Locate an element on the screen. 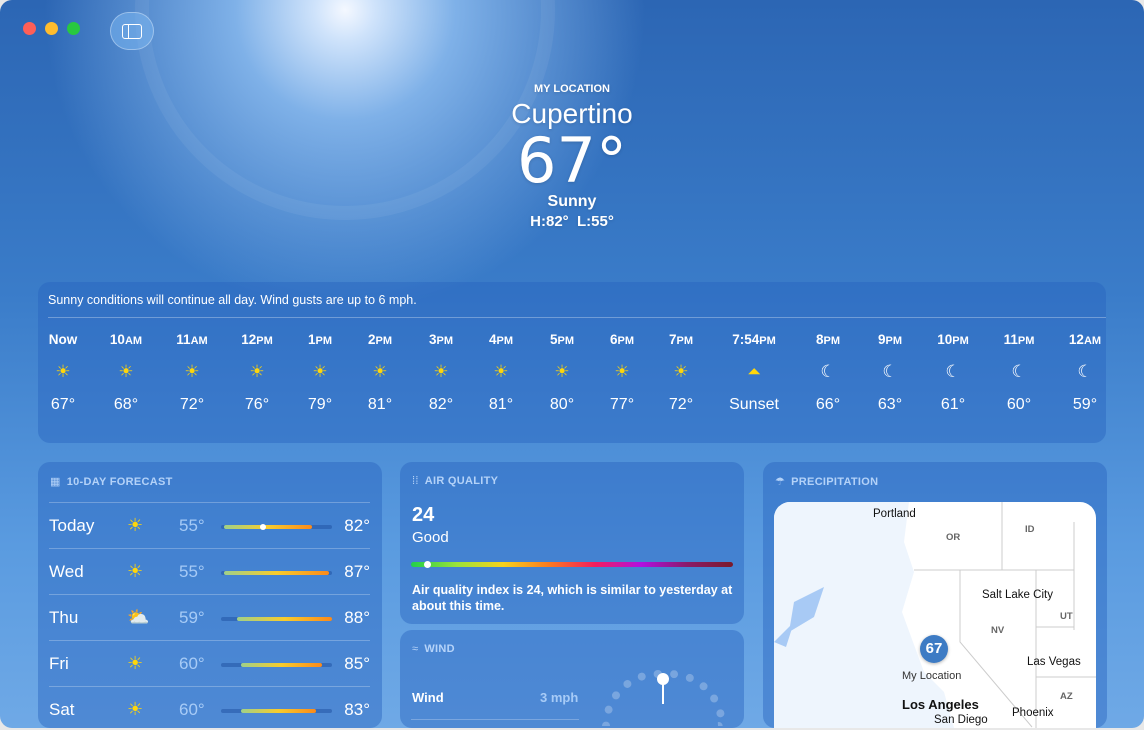 Image resolution: width=1144 pixels, height=730 pixels. high-temp: 87° is located at coordinates (357, 571).